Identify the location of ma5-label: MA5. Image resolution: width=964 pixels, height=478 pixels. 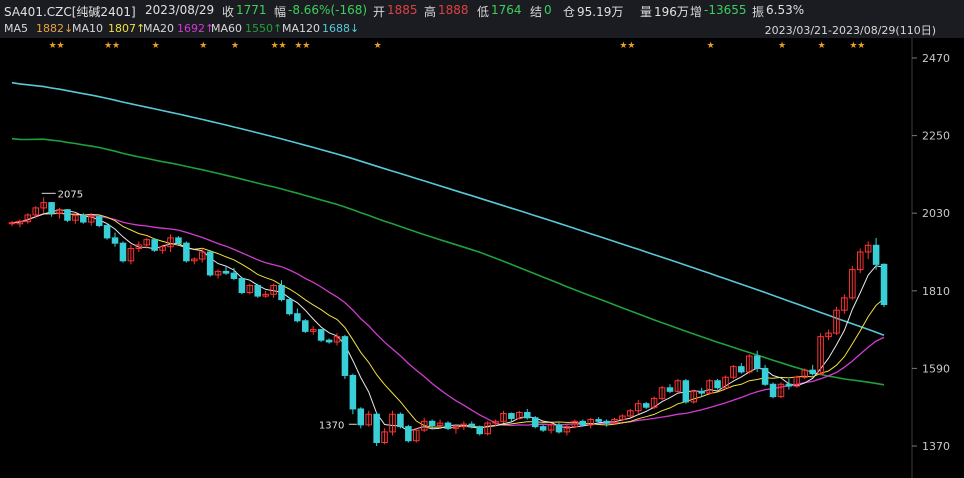
(16, 28).